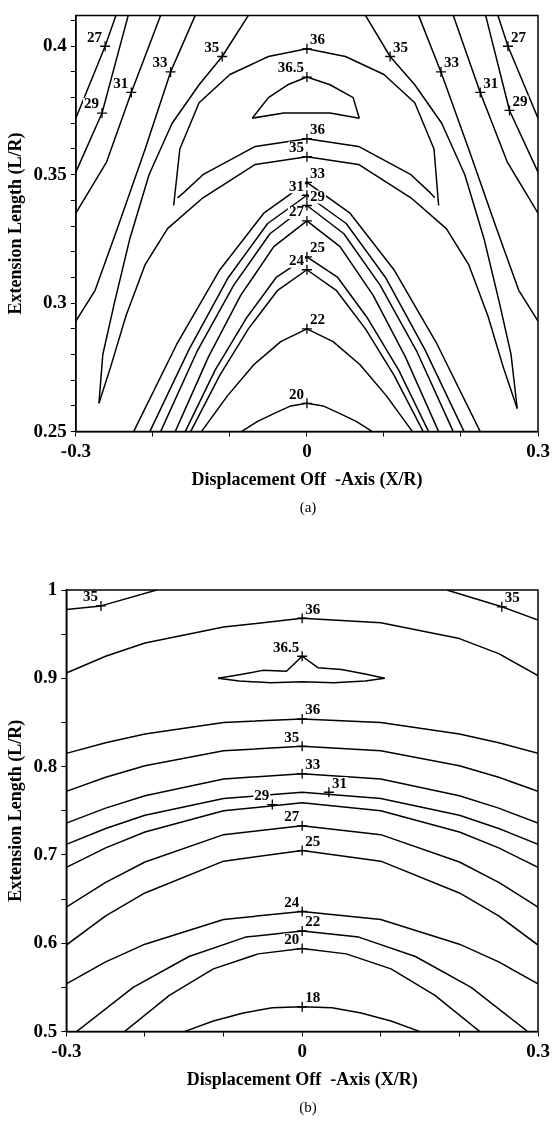 The image size is (556, 1138). I want to click on text: (a), so click(308, 507).